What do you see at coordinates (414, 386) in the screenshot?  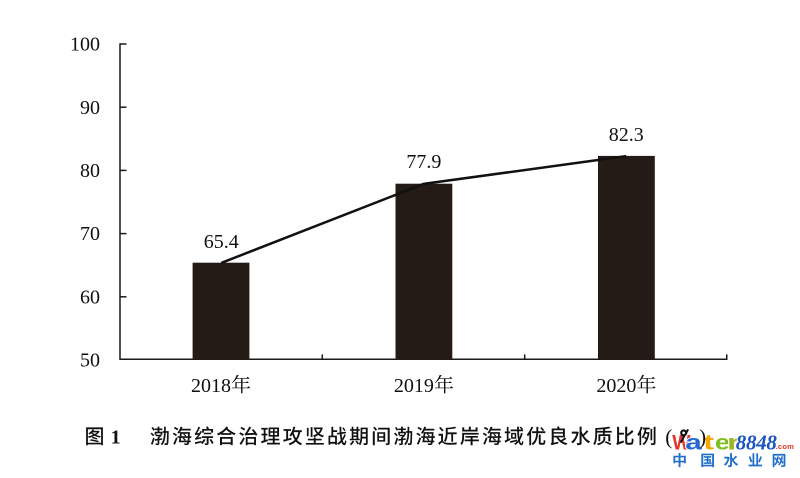 I see `svg-text: 2019` at bounding box center [414, 386].